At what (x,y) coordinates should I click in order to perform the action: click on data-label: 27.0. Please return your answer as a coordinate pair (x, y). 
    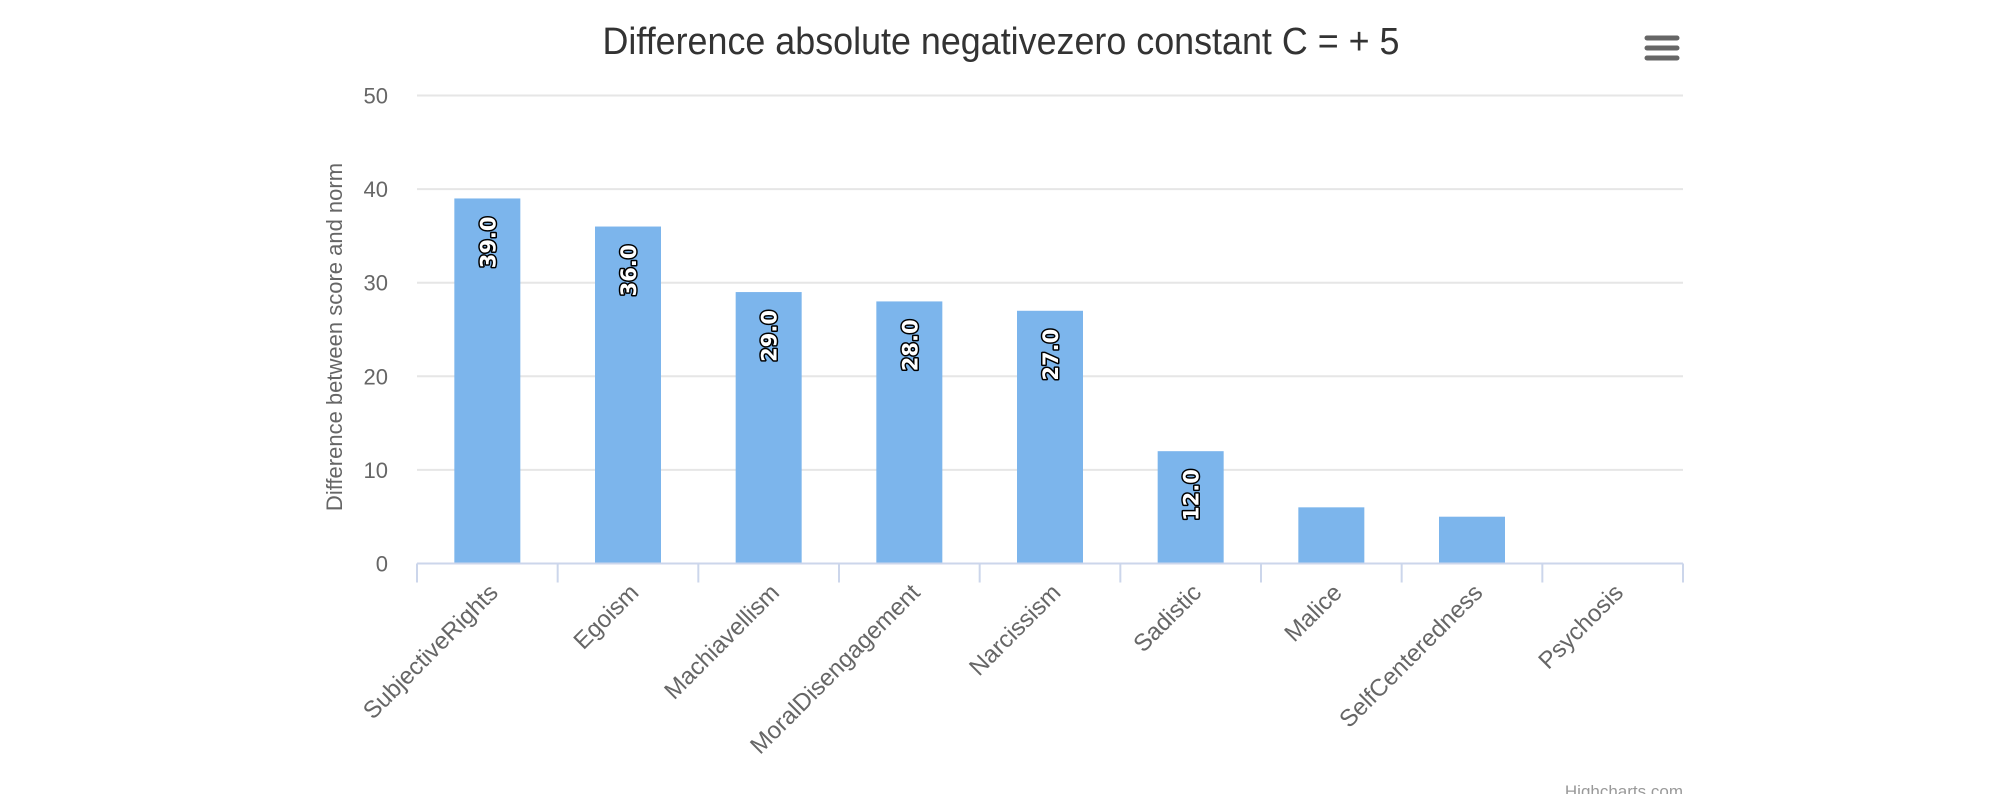
    Looking at the image, I should click on (1051, 355).